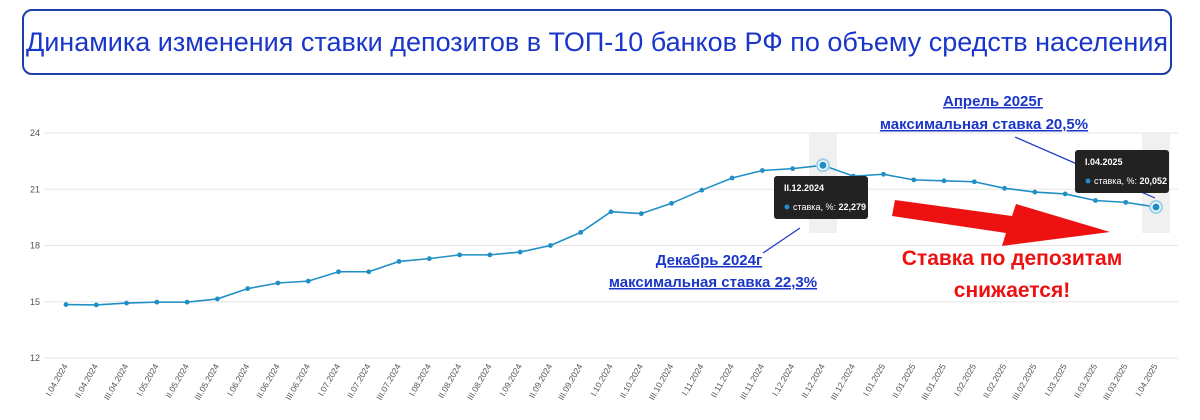 Image resolution: width=1200 pixels, height=420 pixels. Describe the element at coordinates (804, 188) in the screenshot. I see `tooltip-date: II.12.2024` at that location.